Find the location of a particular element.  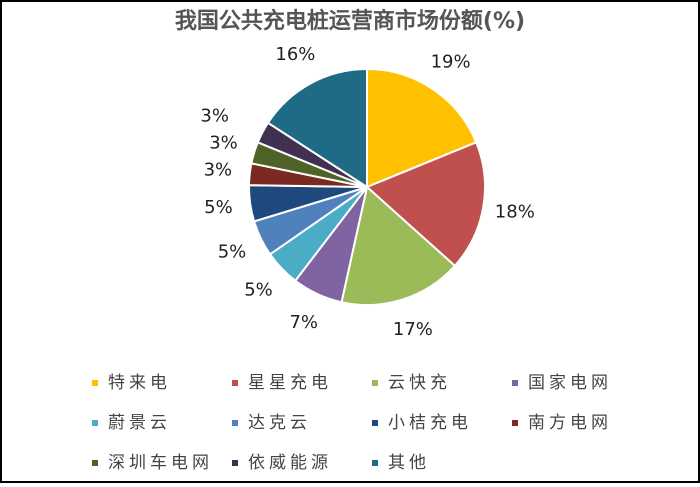

data-label: 7% is located at coordinates (303, 322).